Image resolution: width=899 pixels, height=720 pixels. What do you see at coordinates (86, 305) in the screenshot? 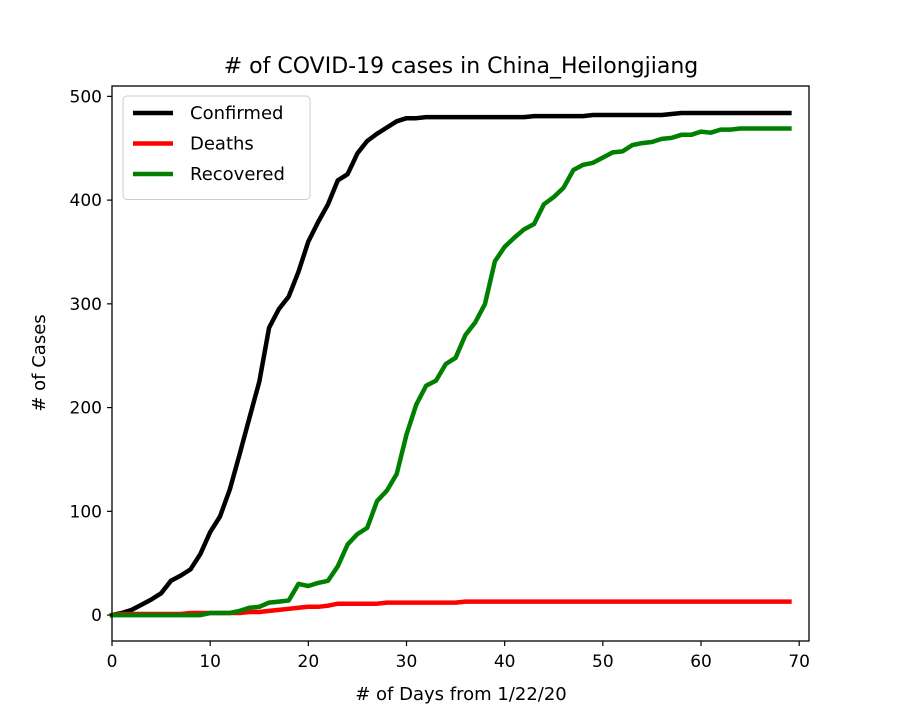
I see `y-tick-label: 300` at bounding box center [86, 305].